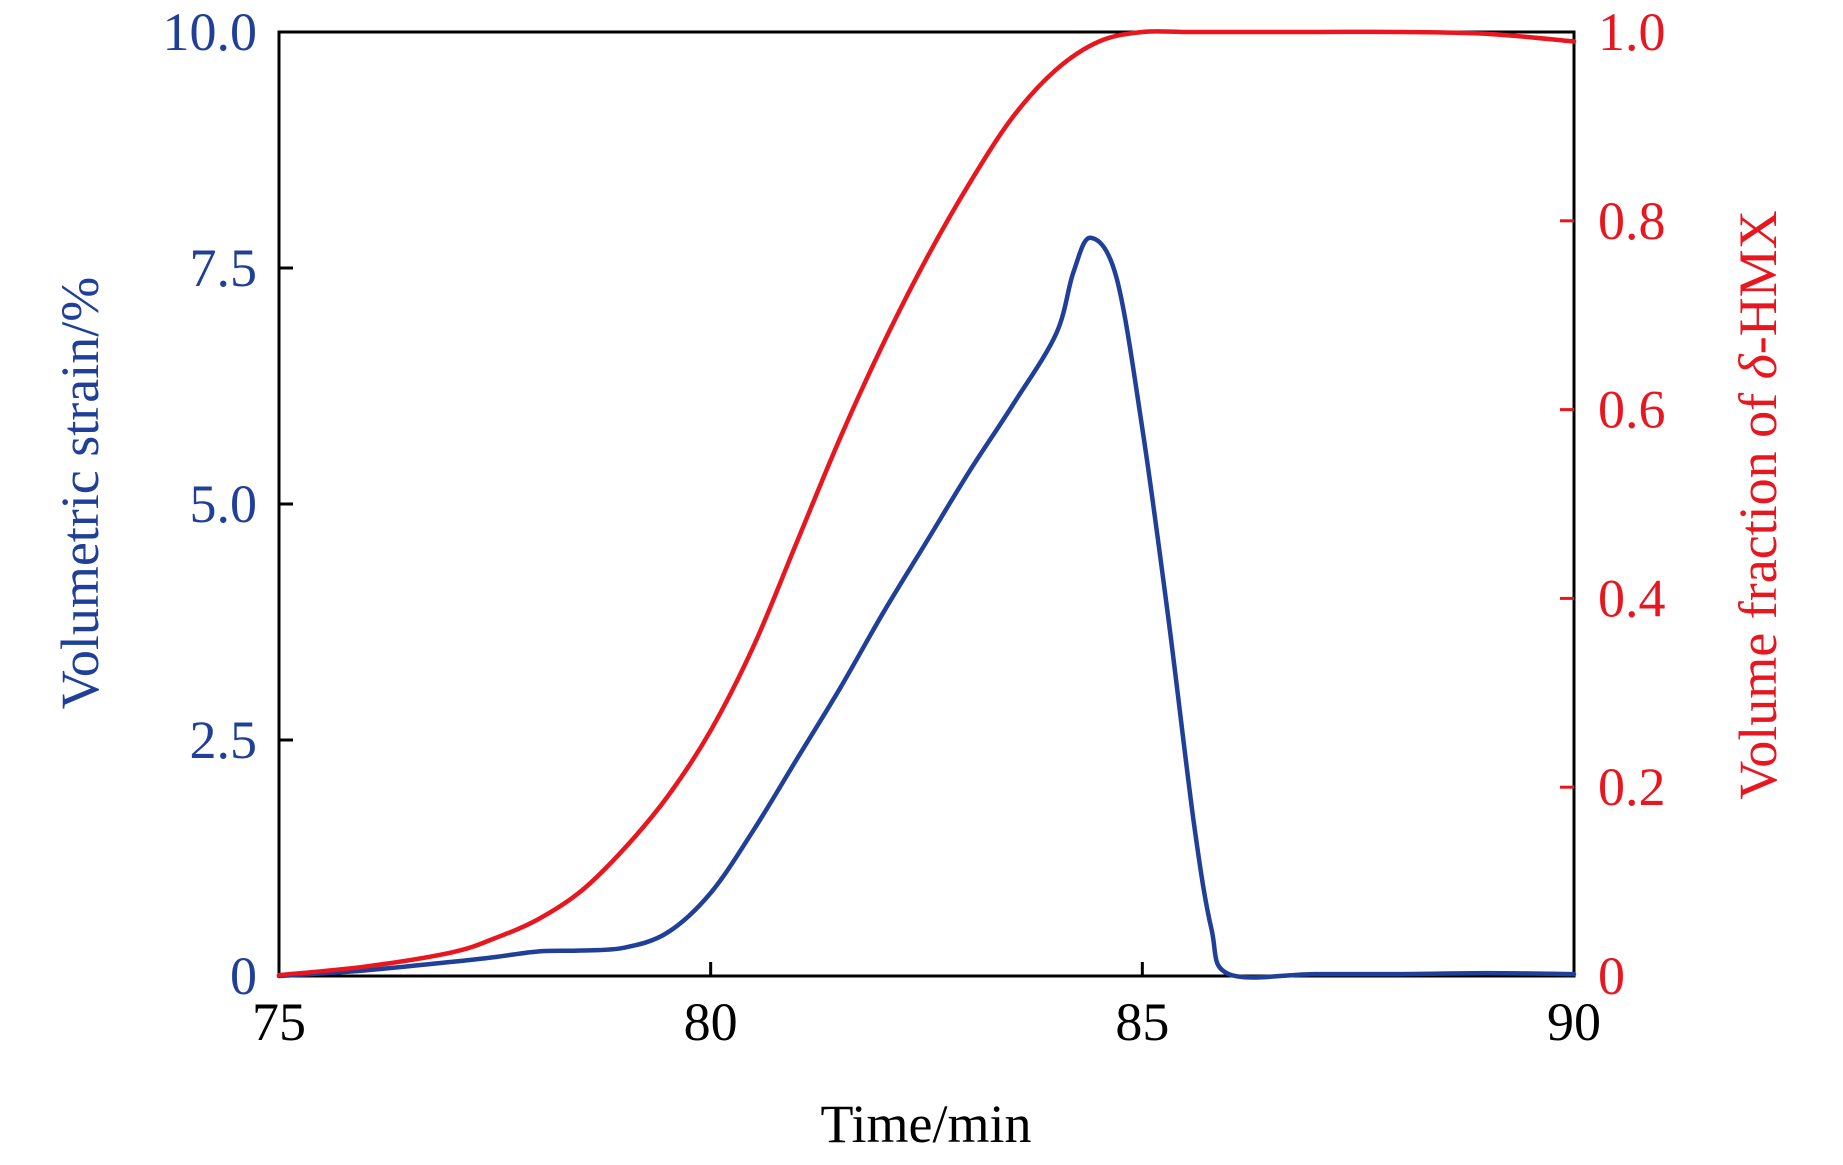 The image size is (1843, 1165). I want to click on right-y-tick-label: 1.0, so click(1632, 32).